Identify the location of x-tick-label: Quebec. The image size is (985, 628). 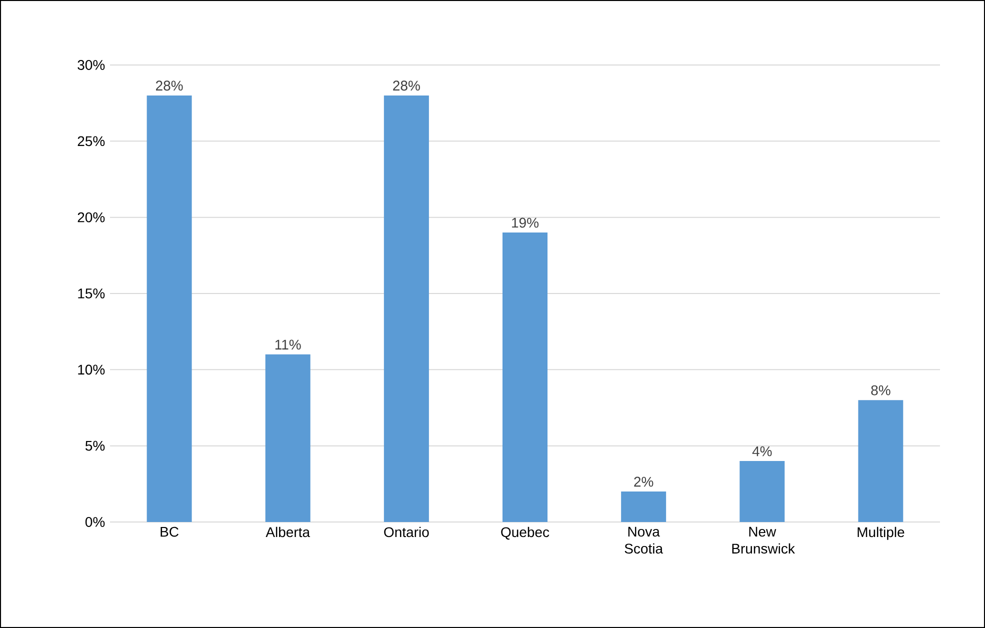
(525, 533).